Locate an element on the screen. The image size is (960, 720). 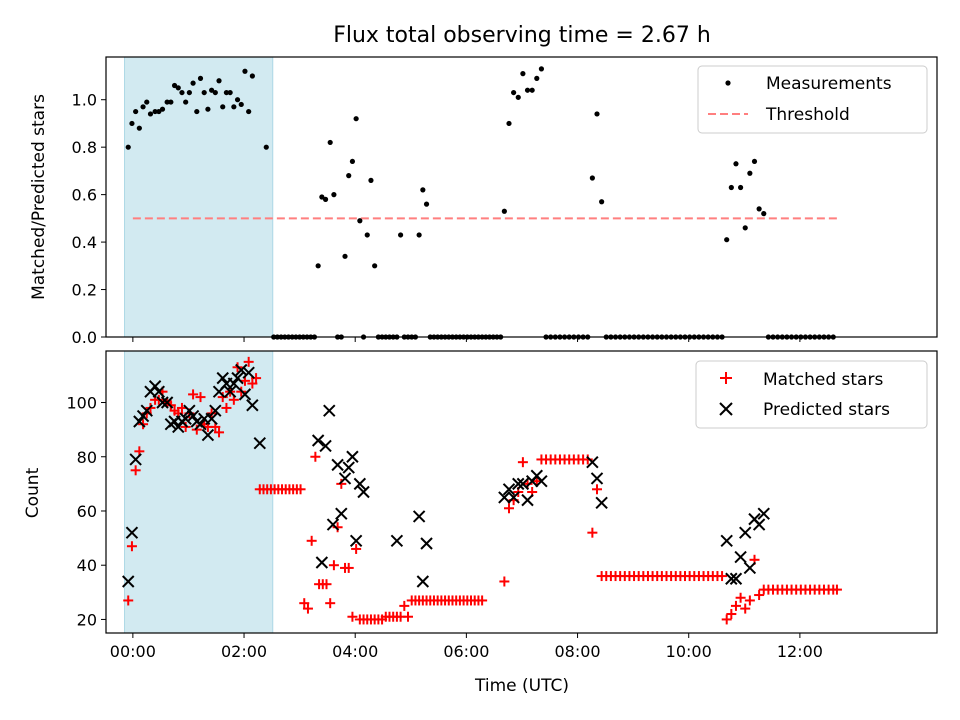
top-shaded-region is located at coordinates (199, 197).